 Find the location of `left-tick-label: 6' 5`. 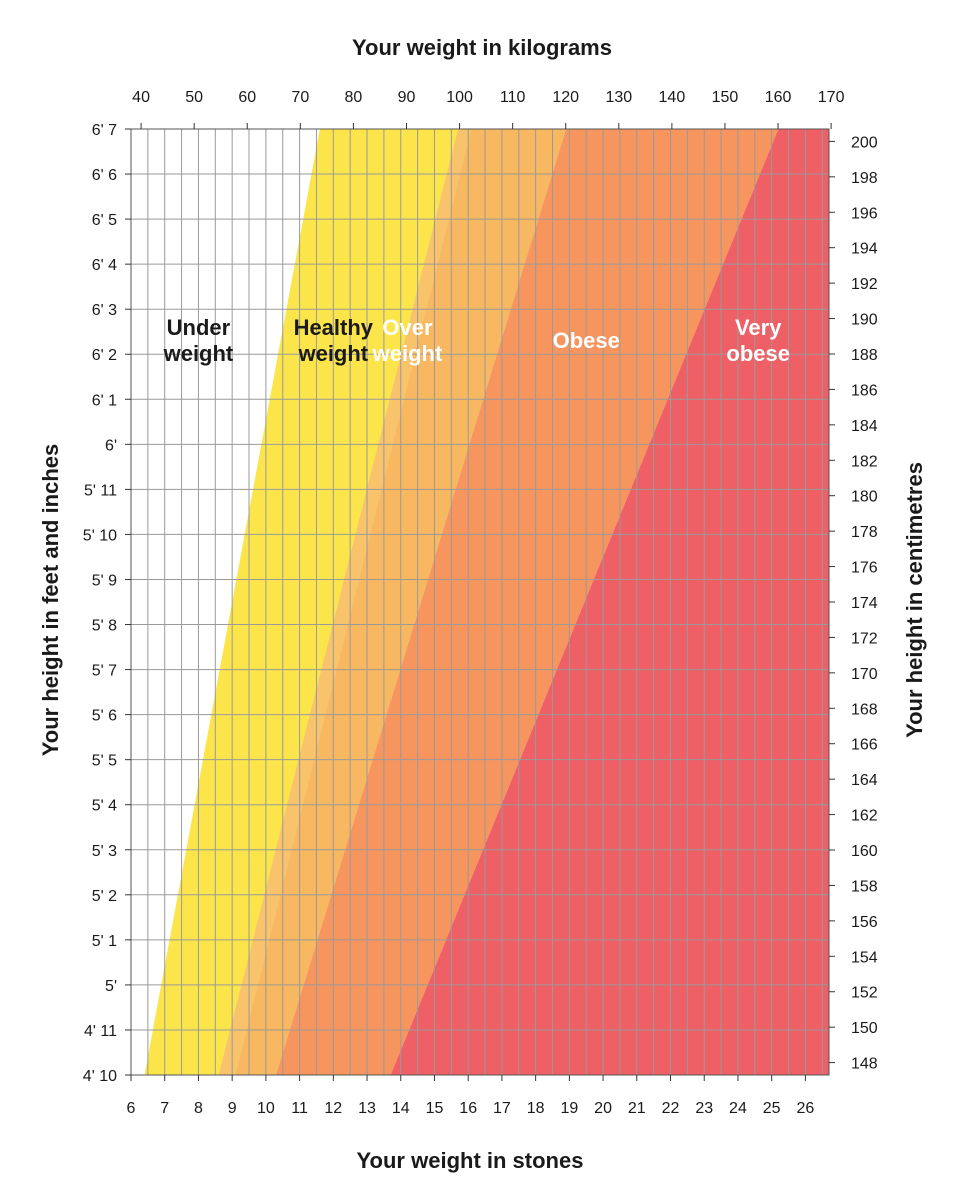

left-tick-label: 6' 5 is located at coordinates (104, 220).